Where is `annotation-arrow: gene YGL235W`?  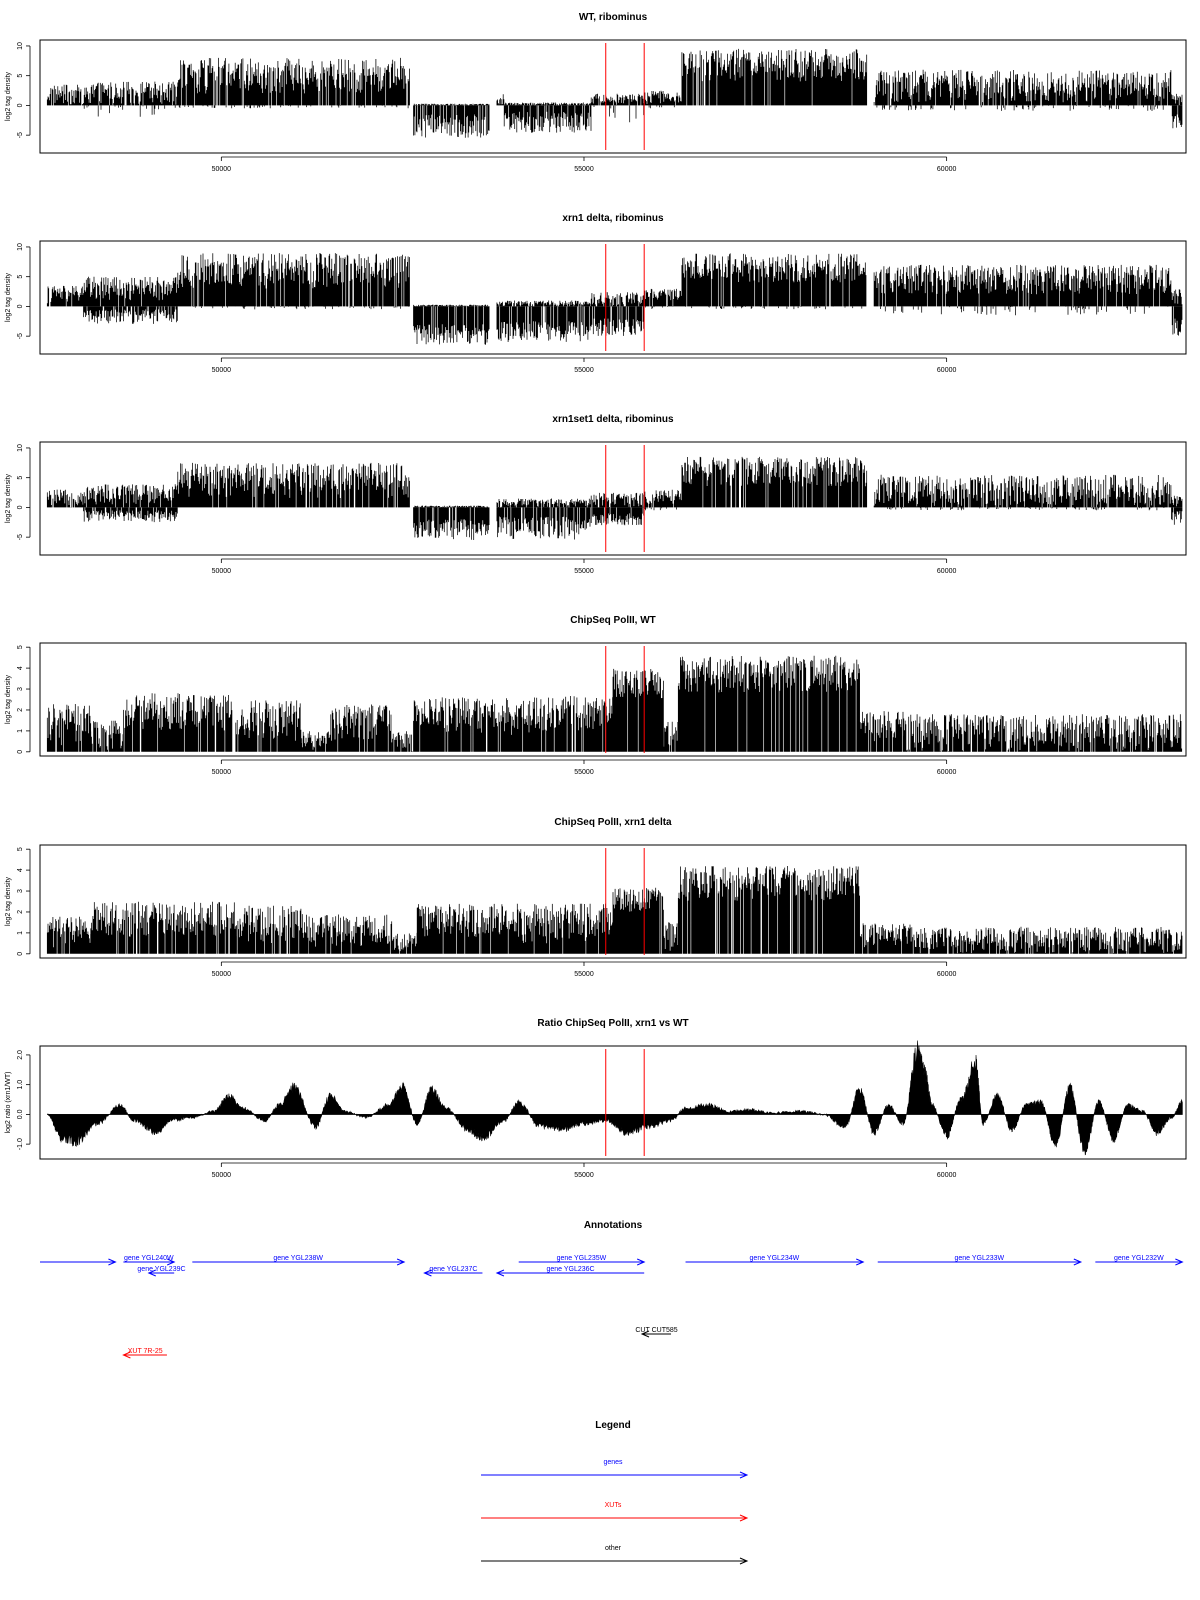
annotation-arrow: gene YGL235W is located at coordinates (582, 1260).